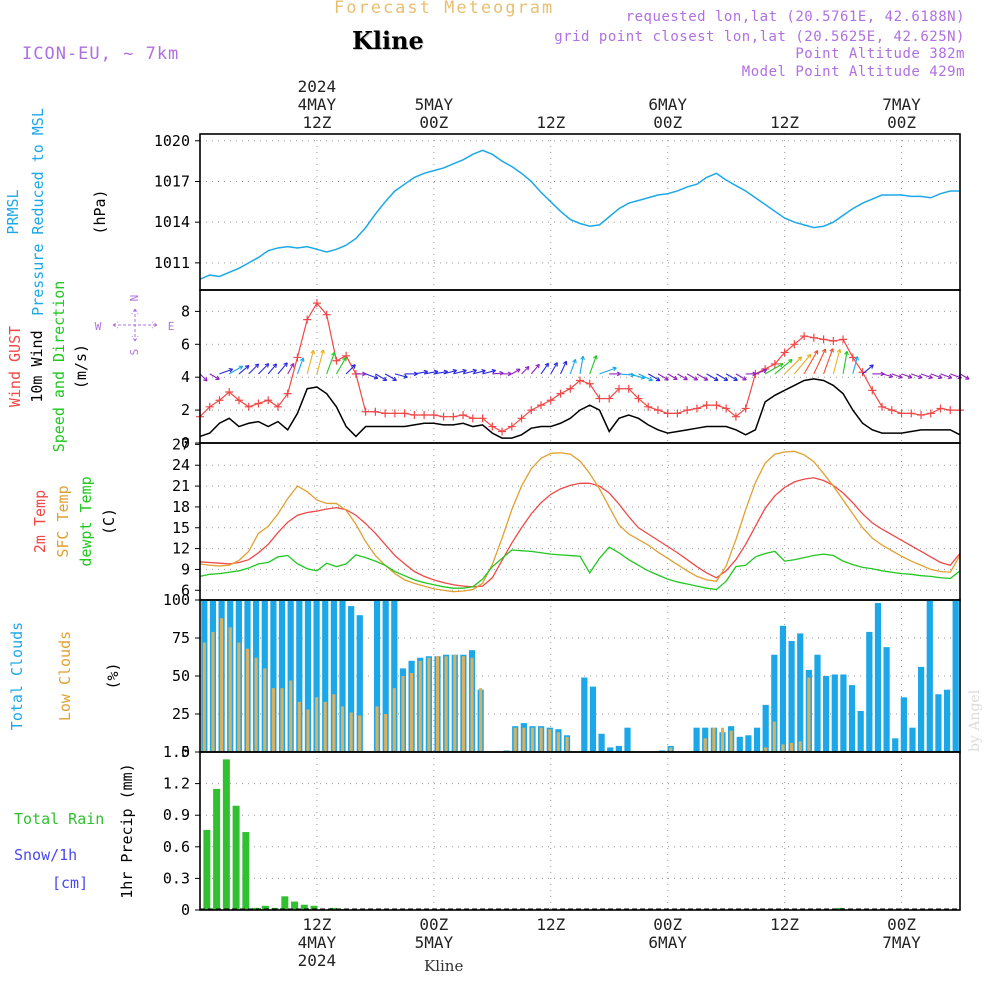  What do you see at coordinates (667, 122) in the screenshot?
I see `time-label-top: 00Z` at bounding box center [667, 122].